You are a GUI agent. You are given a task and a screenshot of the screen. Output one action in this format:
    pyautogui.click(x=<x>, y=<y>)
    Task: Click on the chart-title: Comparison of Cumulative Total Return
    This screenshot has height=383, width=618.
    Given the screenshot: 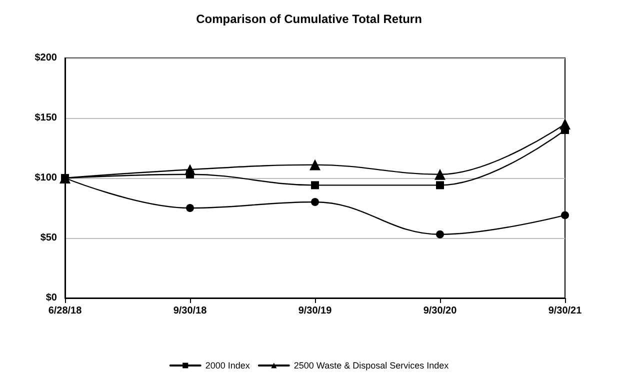 What is the action you would take?
    pyautogui.click(x=309, y=19)
    